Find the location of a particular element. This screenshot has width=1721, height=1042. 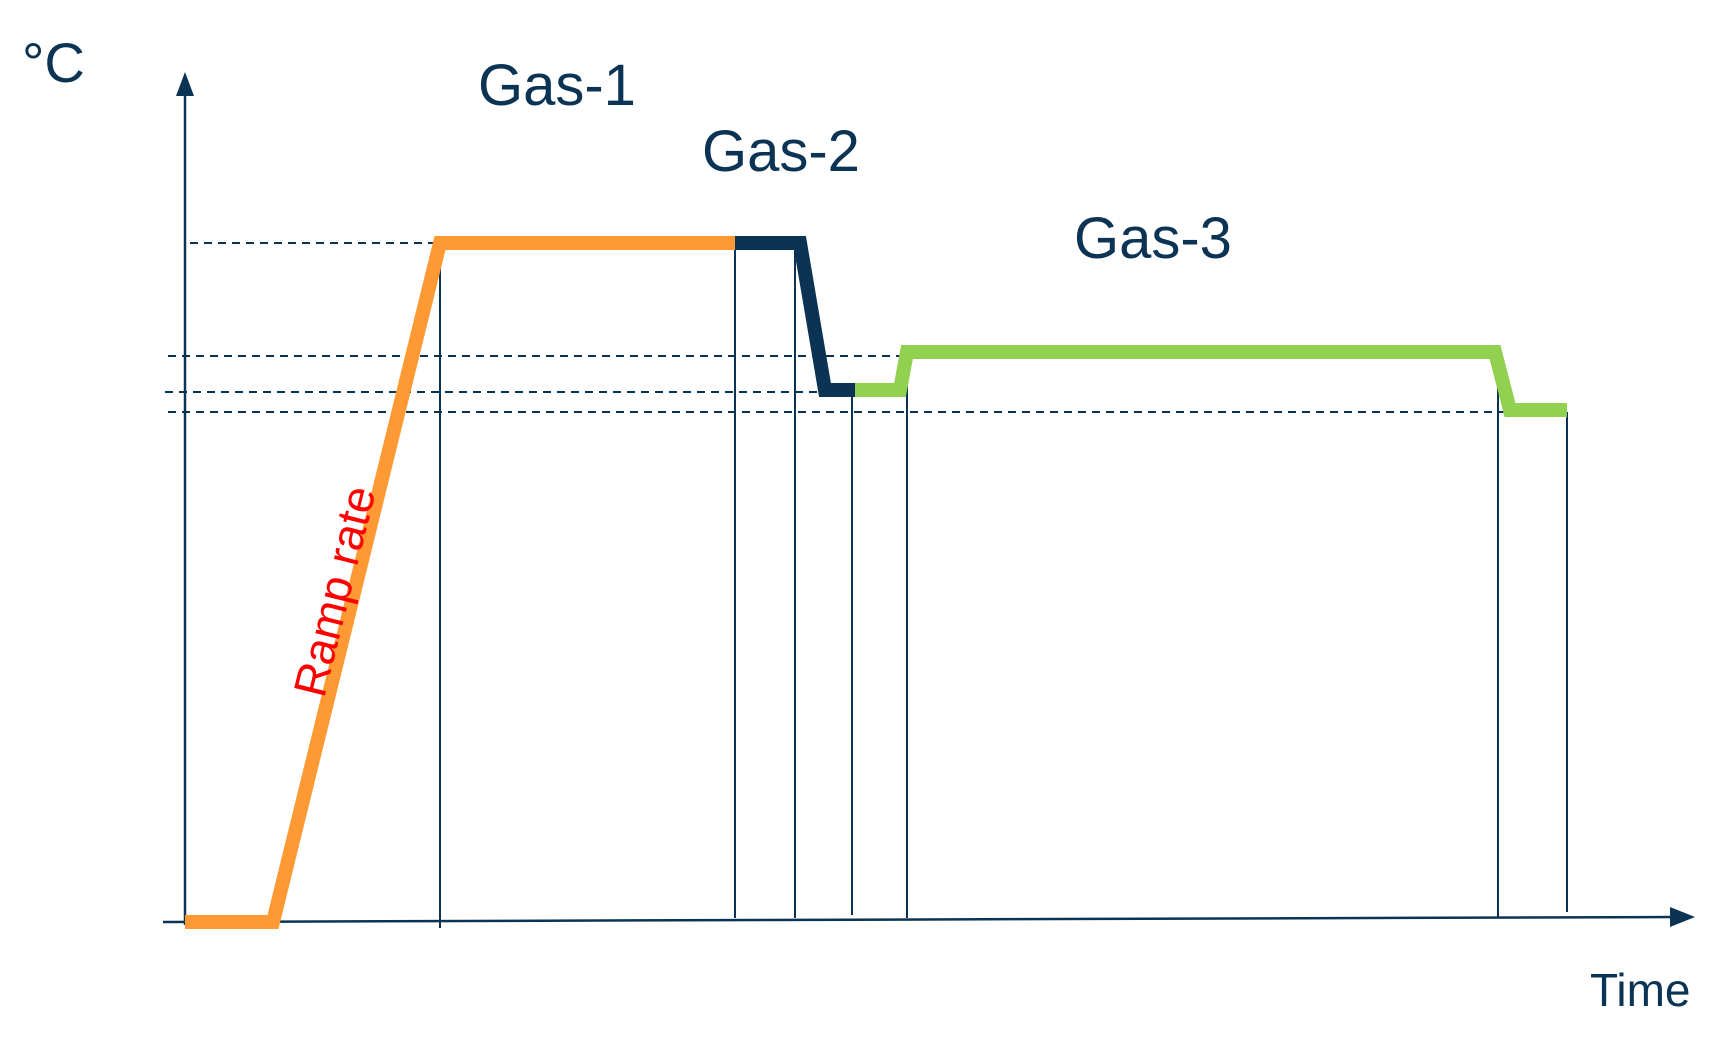

y-axis-arrowhead is located at coordinates (185, 84).